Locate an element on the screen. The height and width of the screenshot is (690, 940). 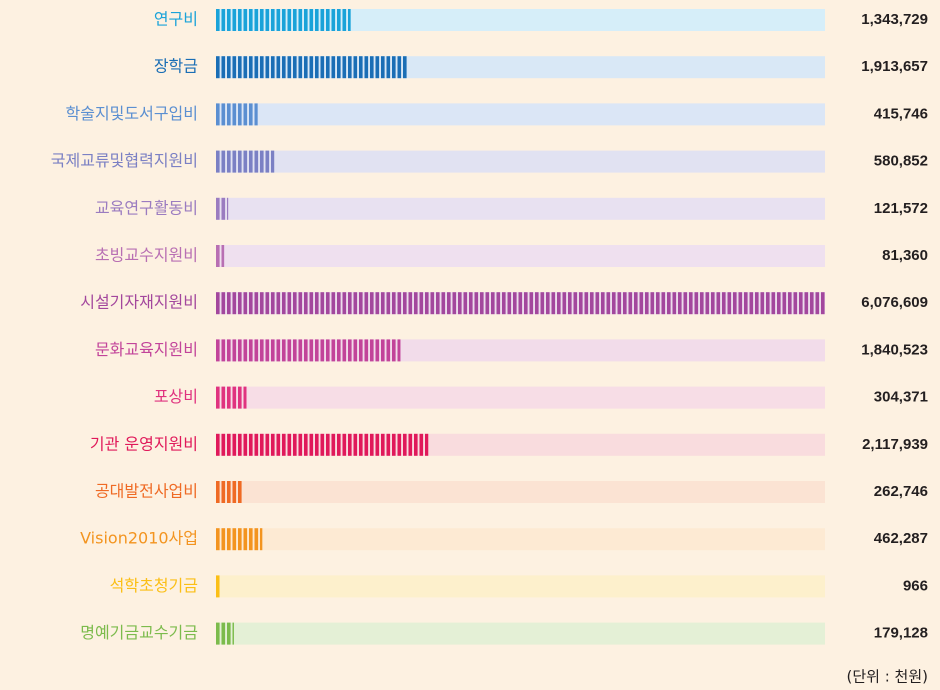
category-label: 공대발전사업비 is located at coordinates (146, 491).